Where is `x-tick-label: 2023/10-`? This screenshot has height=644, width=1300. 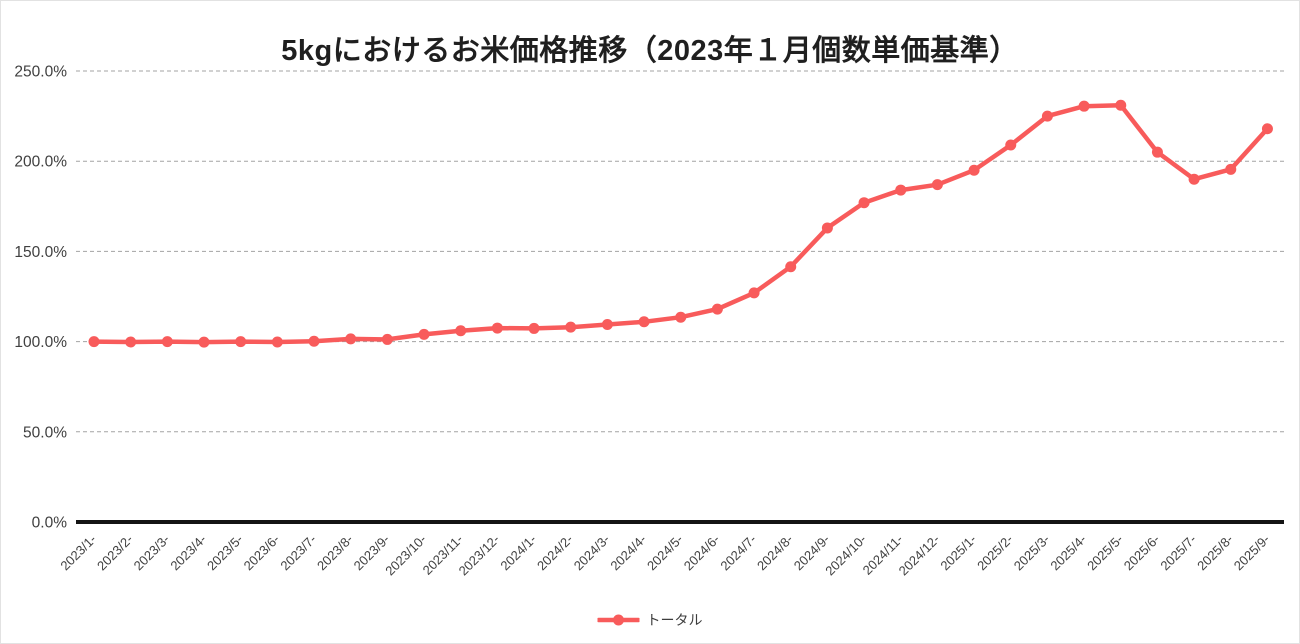
x-tick-label: 2023/10- is located at coordinates (405, 555).